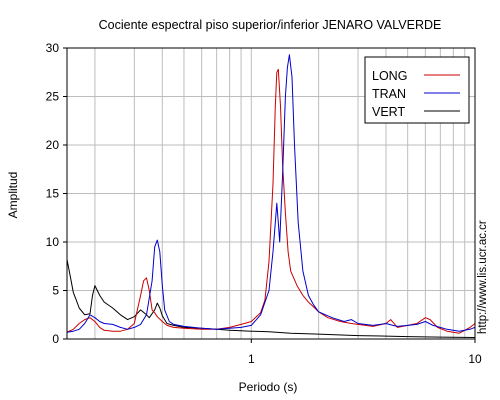 The width and height of the screenshot is (500, 400). What do you see at coordinates (53, 194) in the screenshot?
I see `y-tick-label: 15` at bounding box center [53, 194].